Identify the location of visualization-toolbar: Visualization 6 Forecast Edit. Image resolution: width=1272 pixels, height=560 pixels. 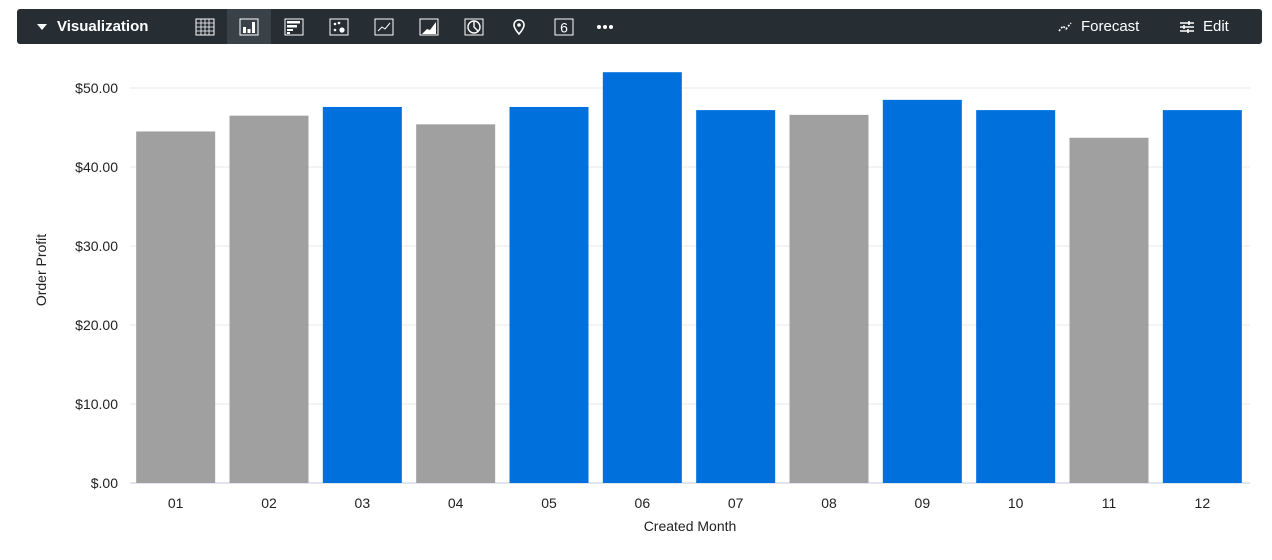
(639, 26).